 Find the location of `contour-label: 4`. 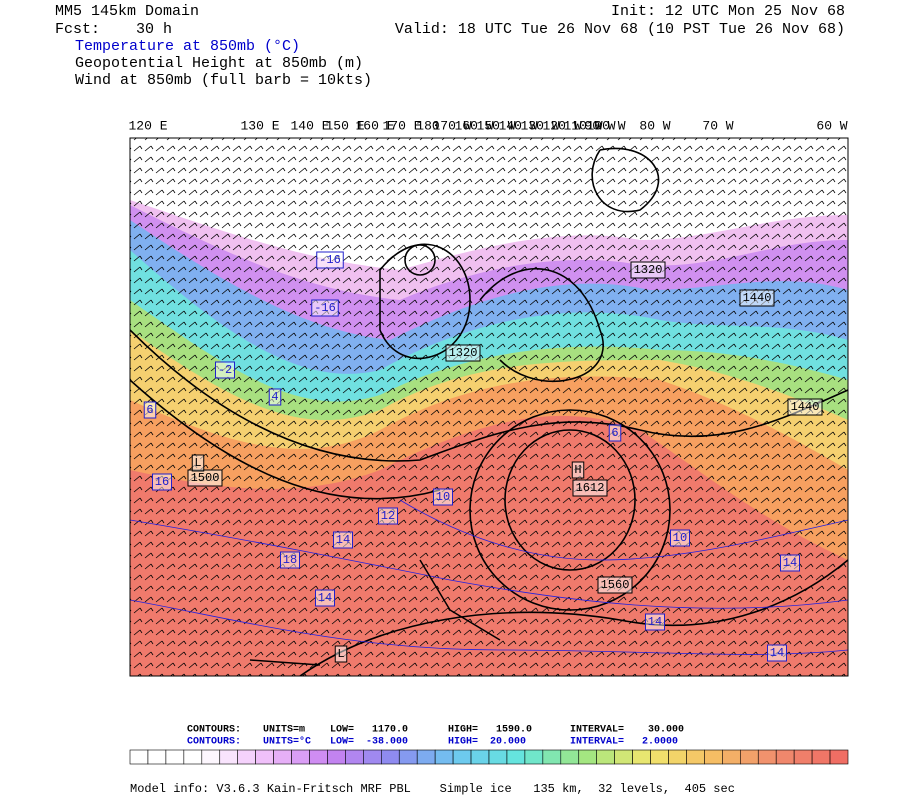

contour-label: 4 is located at coordinates (275, 397).